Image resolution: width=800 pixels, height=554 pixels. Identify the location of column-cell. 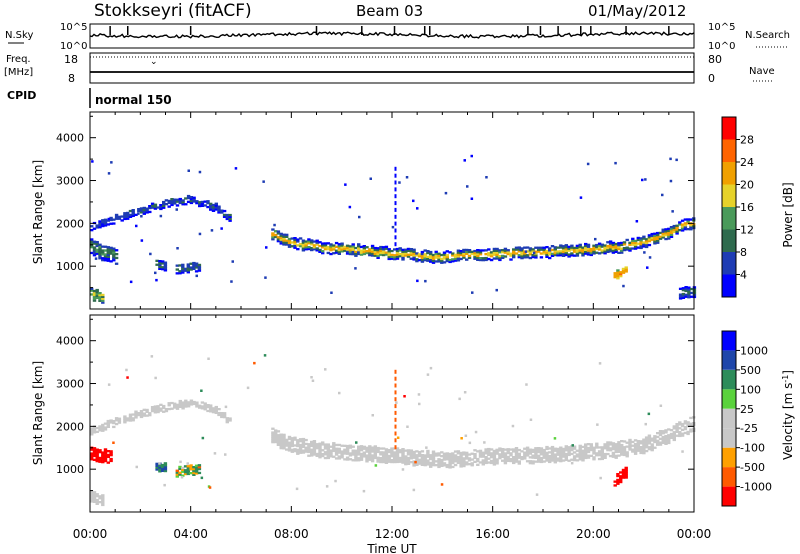
(395, 216).